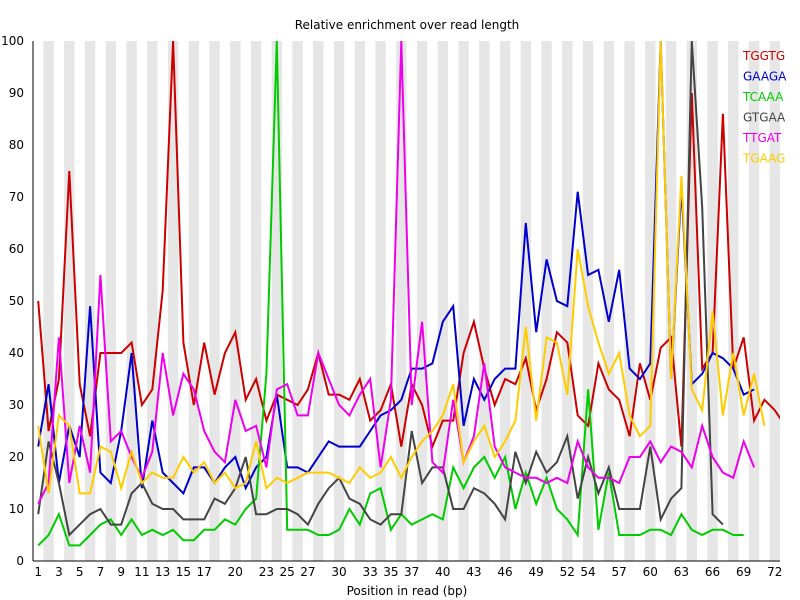 This screenshot has width=800, height=600. Describe the element at coordinates (287, 572) in the screenshot. I see `x-tick-label: 25` at that location.